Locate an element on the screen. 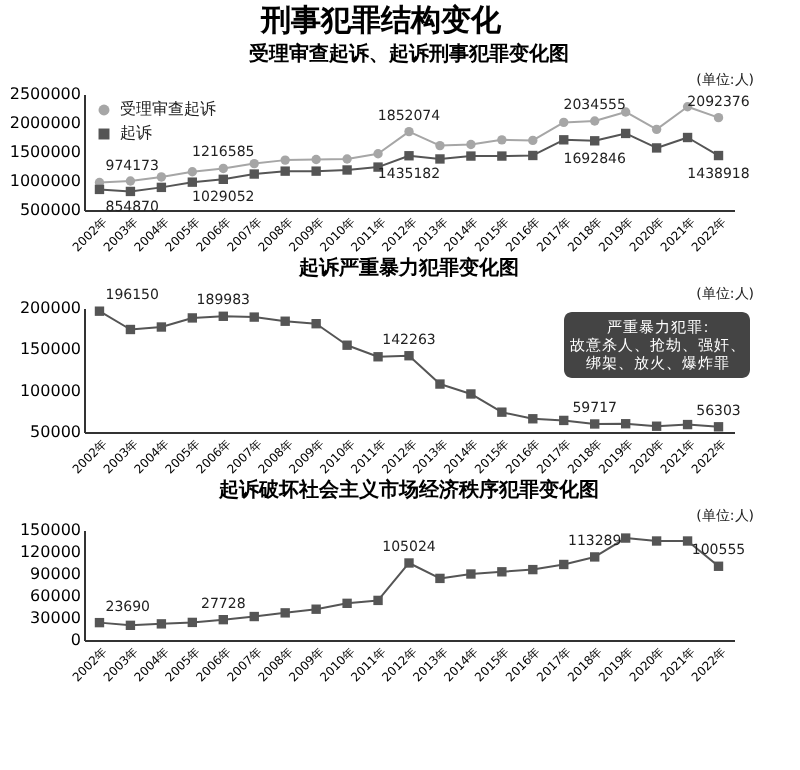  y-tick-label: 200000 is located at coordinates (50, 308).